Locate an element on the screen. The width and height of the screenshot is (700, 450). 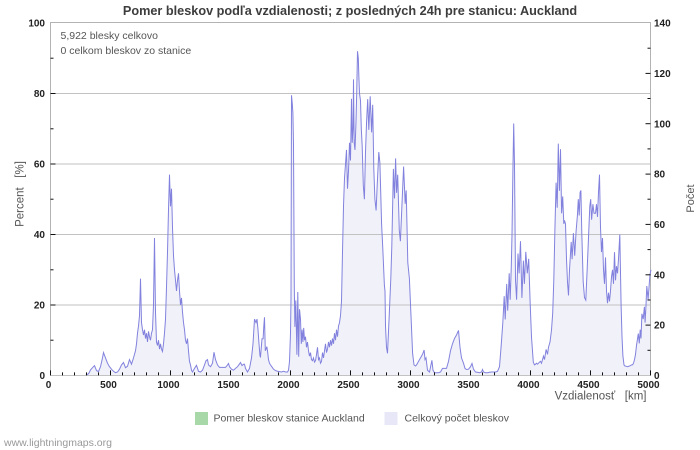
svg-text: 1000 is located at coordinates (168, 385).